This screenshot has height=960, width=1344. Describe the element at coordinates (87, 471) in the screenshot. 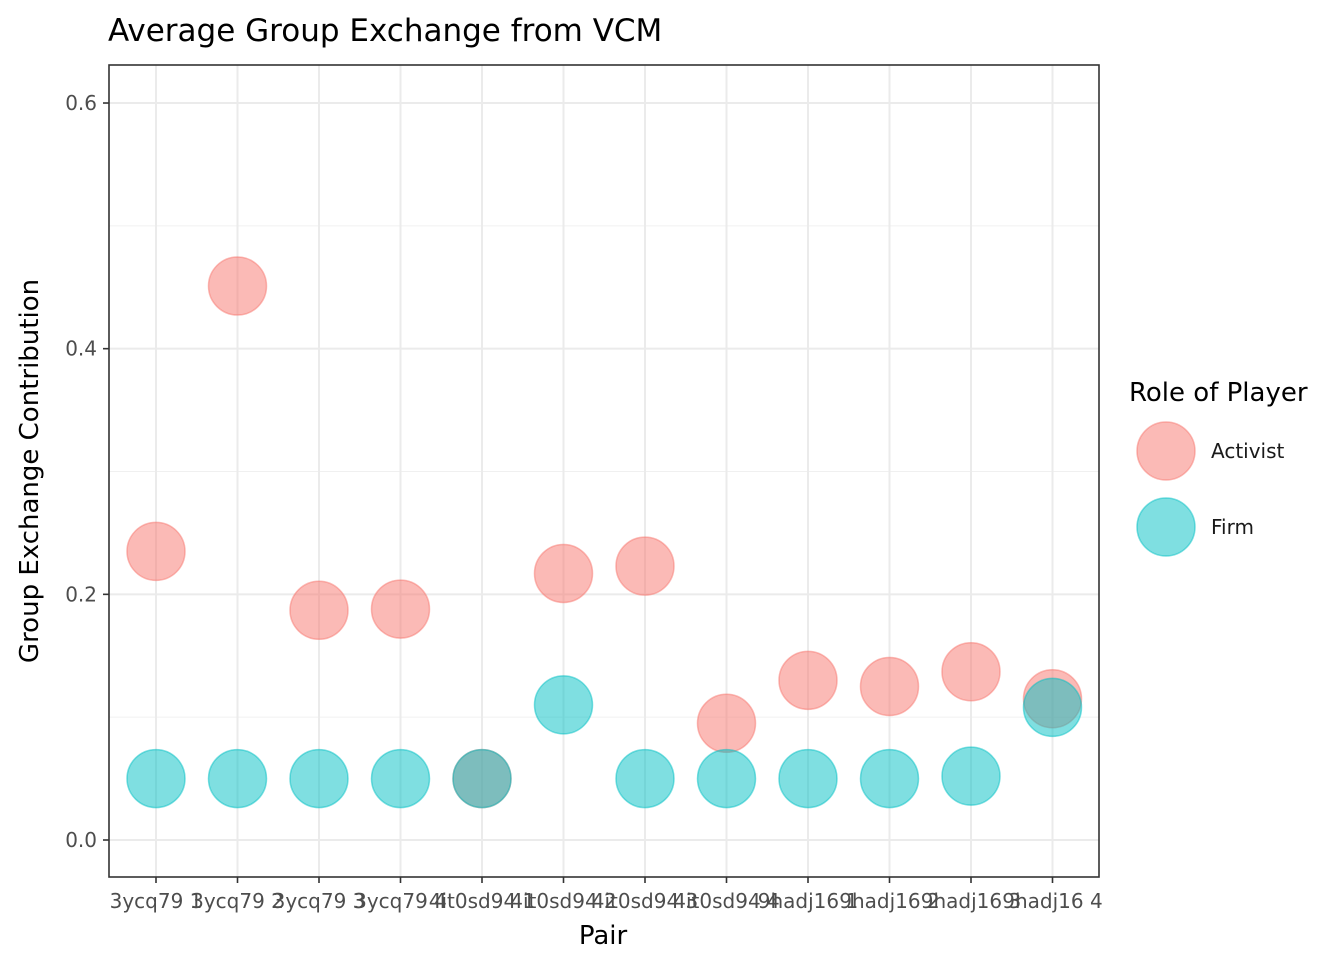

I see `y-axis: 0.0 0.2 0.4 0.6` at that location.